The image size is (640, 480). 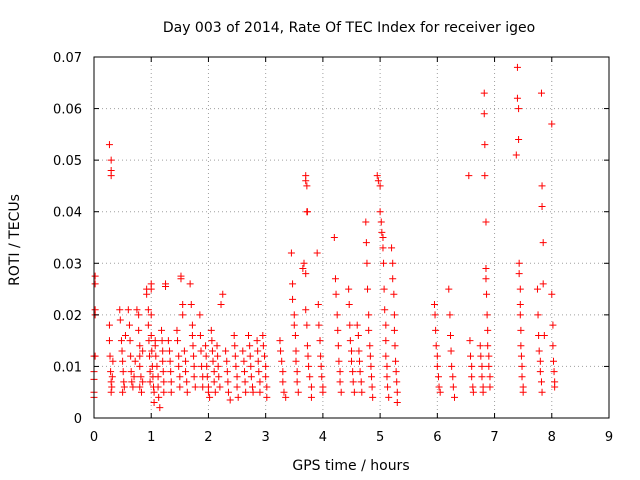 What do you see at coordinates (15, 240) in the screenshot?
I see `y-axis-label: ROTI / TECUs` at bounding box center [15, 240].